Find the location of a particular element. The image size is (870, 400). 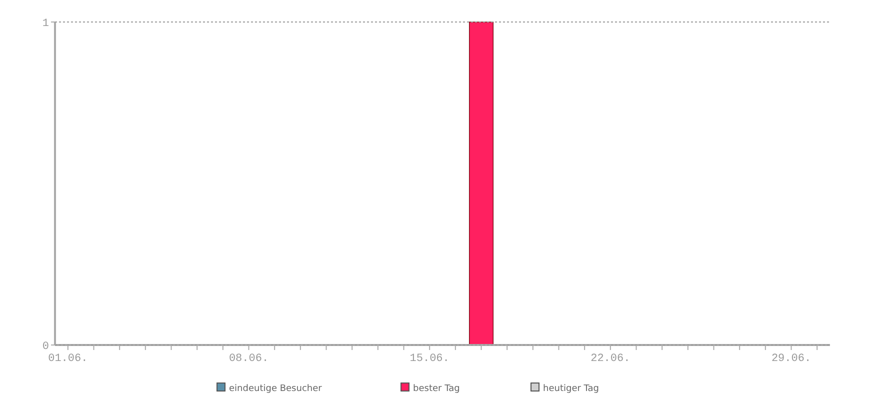

x-tick-label: 22.06. is located at coordinates (610, 359).